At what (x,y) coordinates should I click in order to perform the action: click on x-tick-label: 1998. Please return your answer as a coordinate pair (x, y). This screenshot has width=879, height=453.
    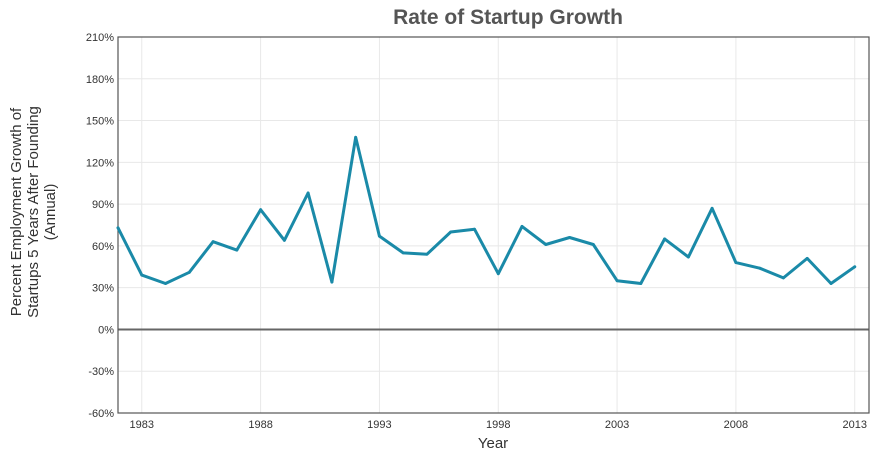
    Looking at the image, I should click on (498, 425).